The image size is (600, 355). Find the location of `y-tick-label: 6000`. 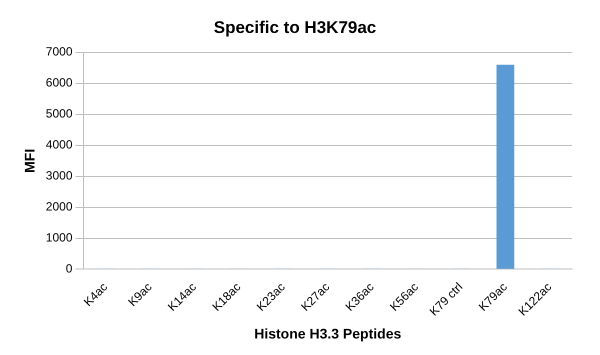

y-tick-label: 6000 is located at coordinates (59, 83).